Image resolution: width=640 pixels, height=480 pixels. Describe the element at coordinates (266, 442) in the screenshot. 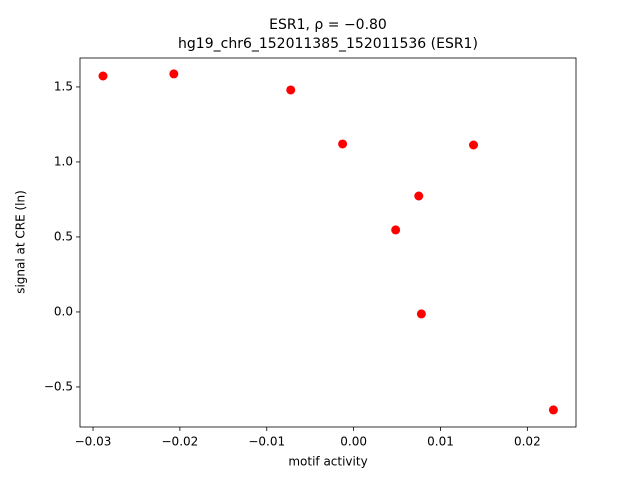

I see `x-tick-label: −0.01` at that location.